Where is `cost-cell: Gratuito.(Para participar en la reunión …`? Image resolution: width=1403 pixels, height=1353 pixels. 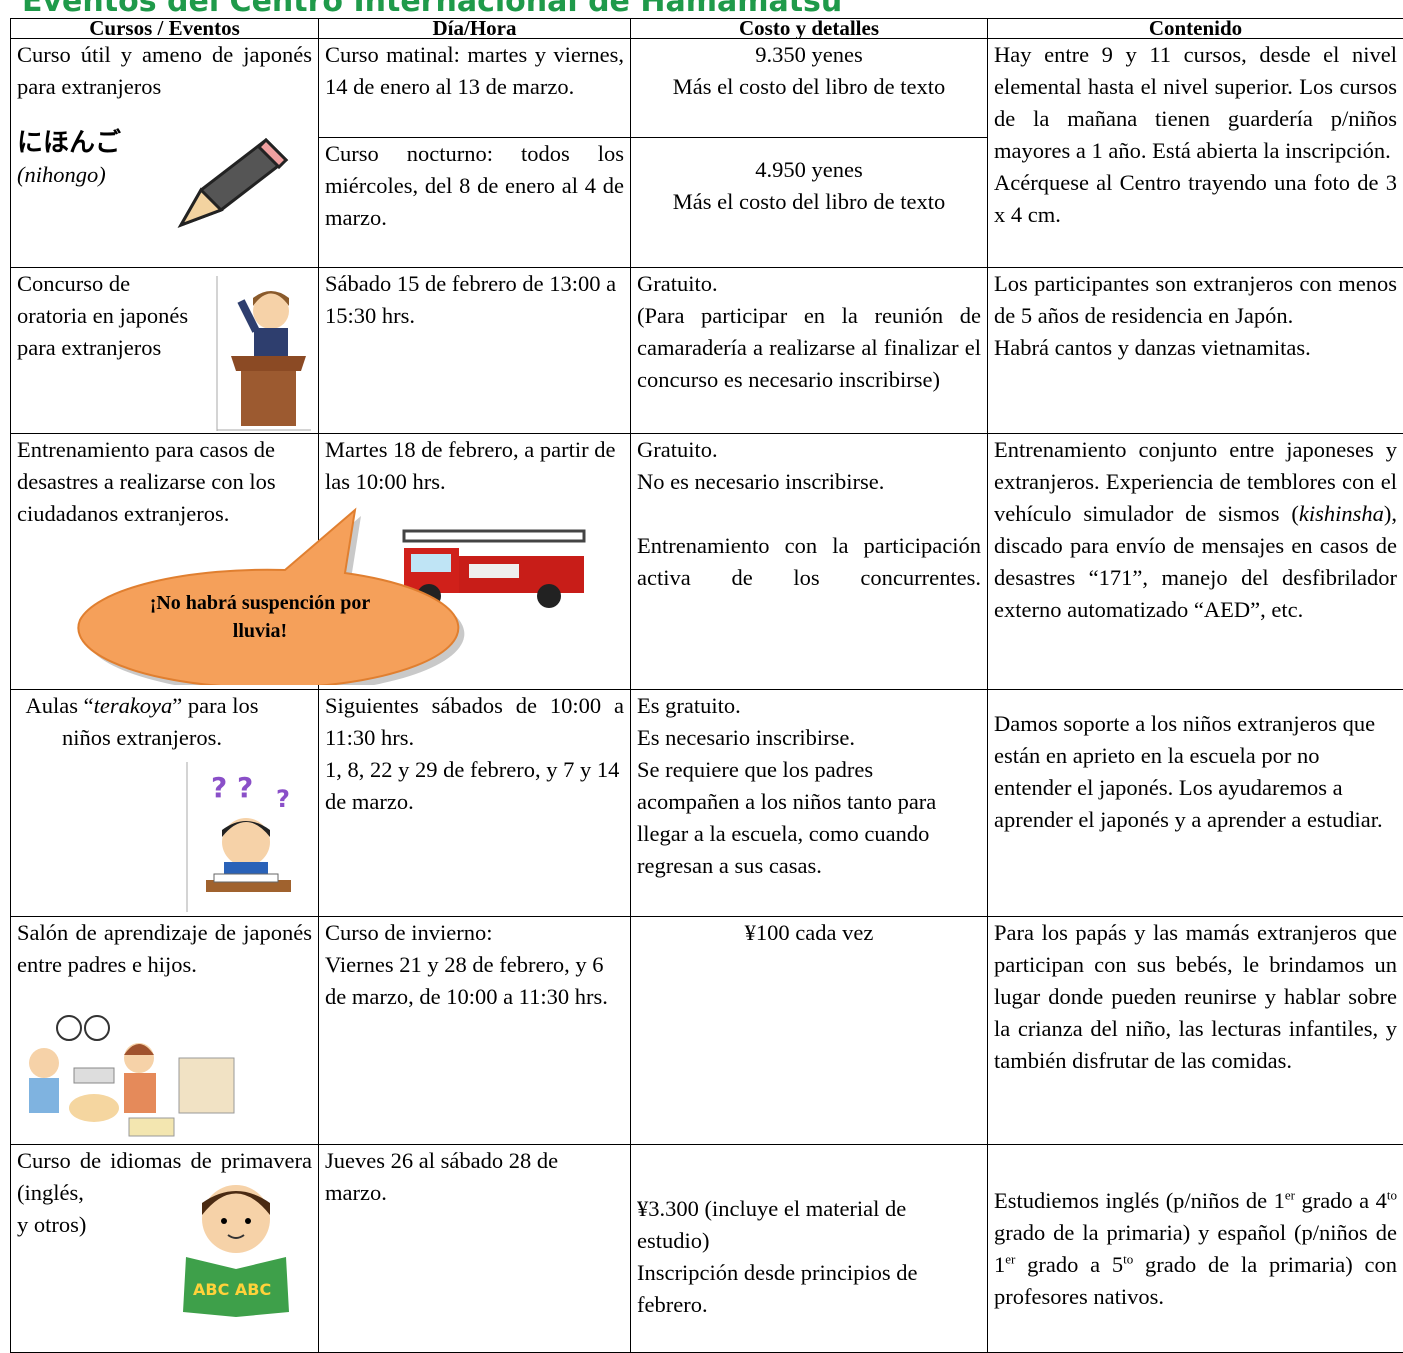 cost-cell: Gratuito.(Para participar en la reunión … is located at coordinates (809, 351).